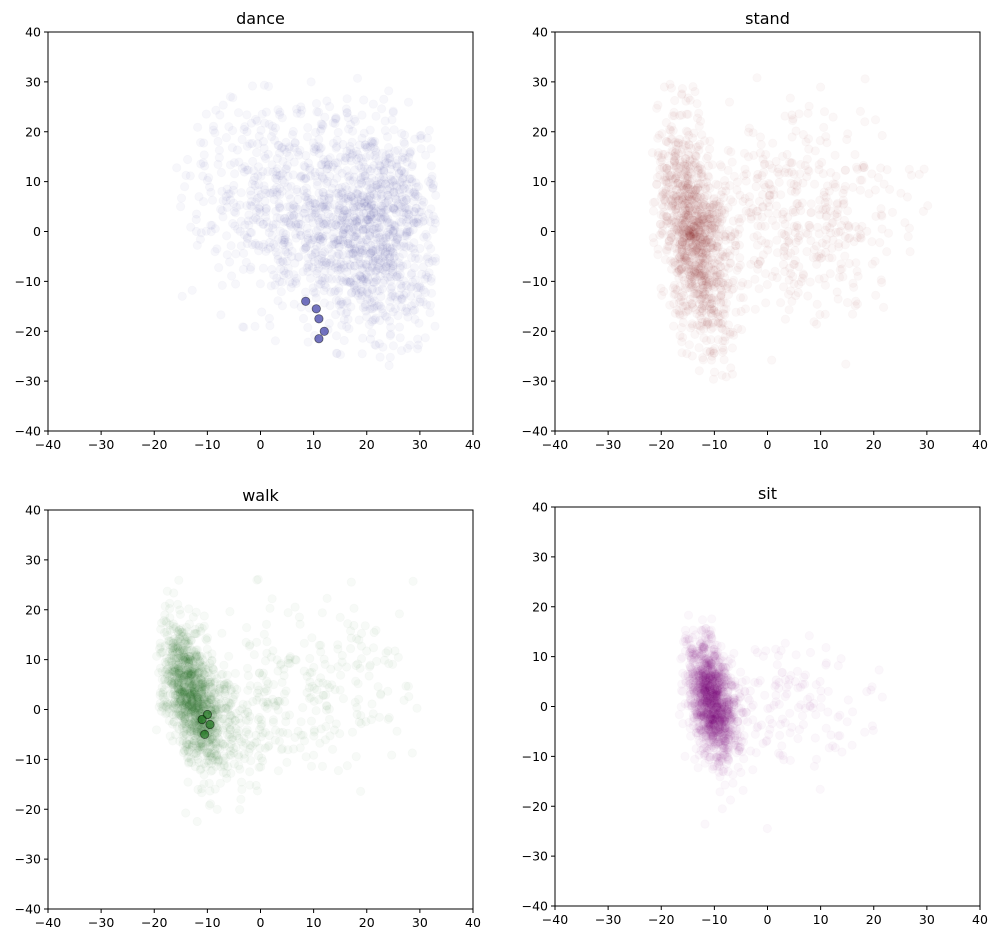  Describe the element at coordinates (258, 441) in the screenshot. I see `x-axis: −40 −30 −20 −10 0 10 20 30 40` at that location.